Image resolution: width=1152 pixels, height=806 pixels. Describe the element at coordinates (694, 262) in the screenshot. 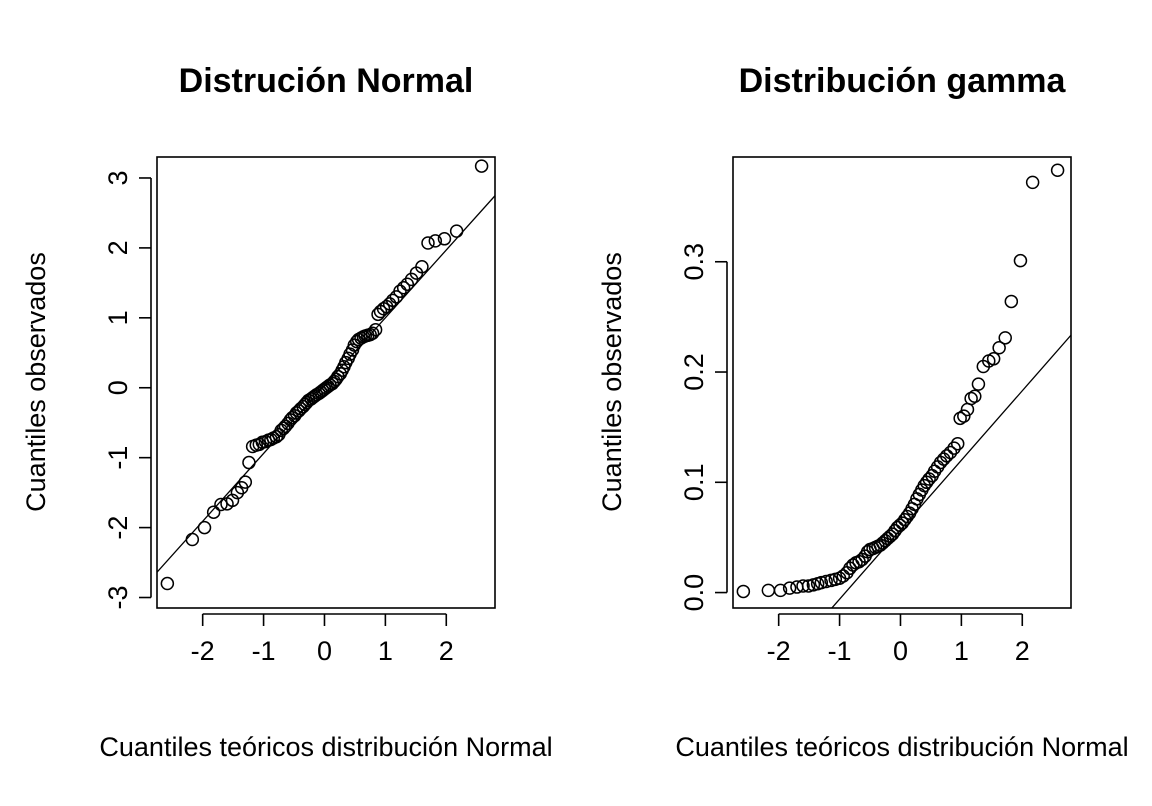

I see `y-tick-label: 0.3` at that location.